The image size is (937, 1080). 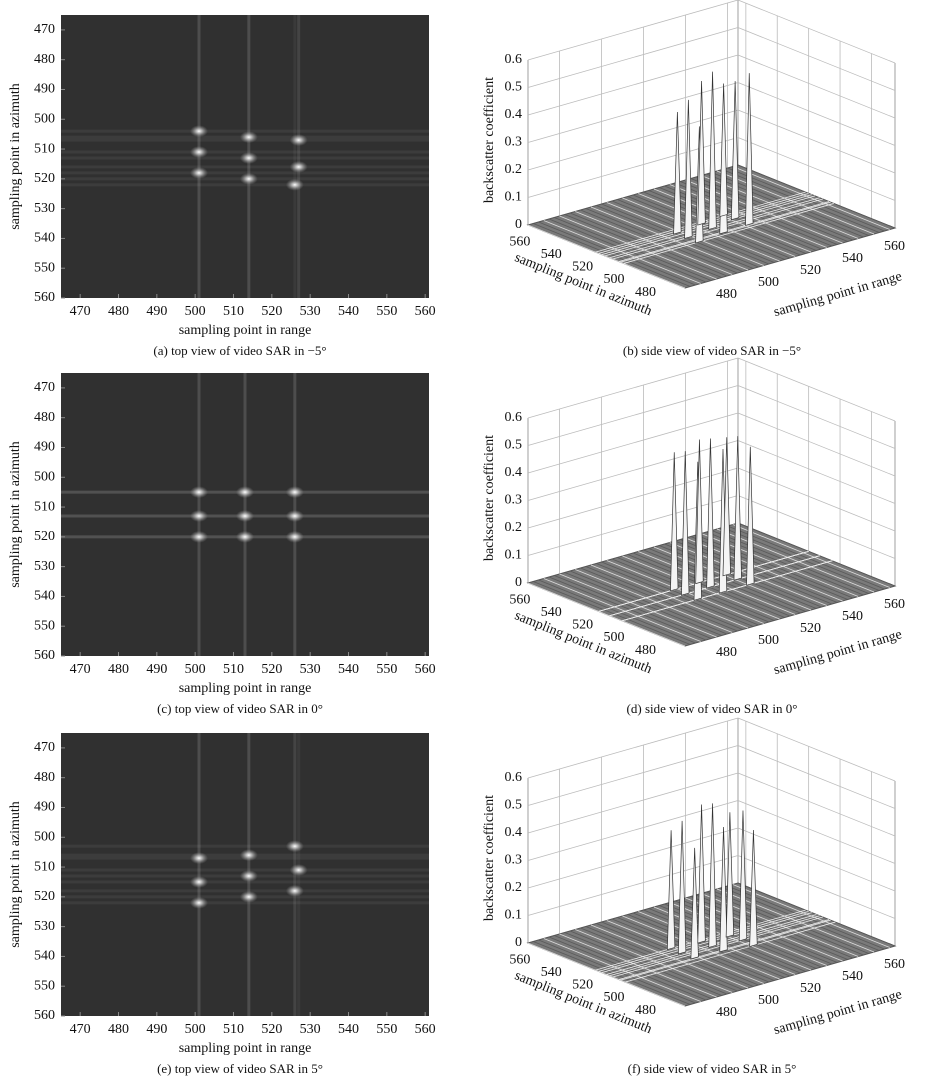 I want to click on caption: (d) side view of video SAR in 0°, so click(x=712, y=708).